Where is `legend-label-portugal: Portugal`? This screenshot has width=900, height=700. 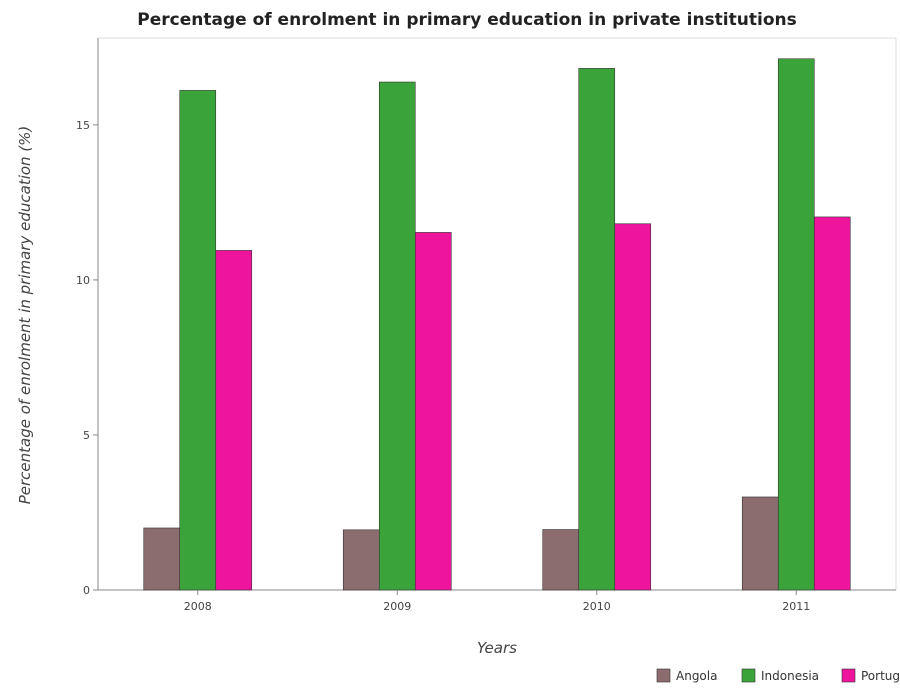
legend-label-portugal: Portugal is located at coordinates (880, 676).